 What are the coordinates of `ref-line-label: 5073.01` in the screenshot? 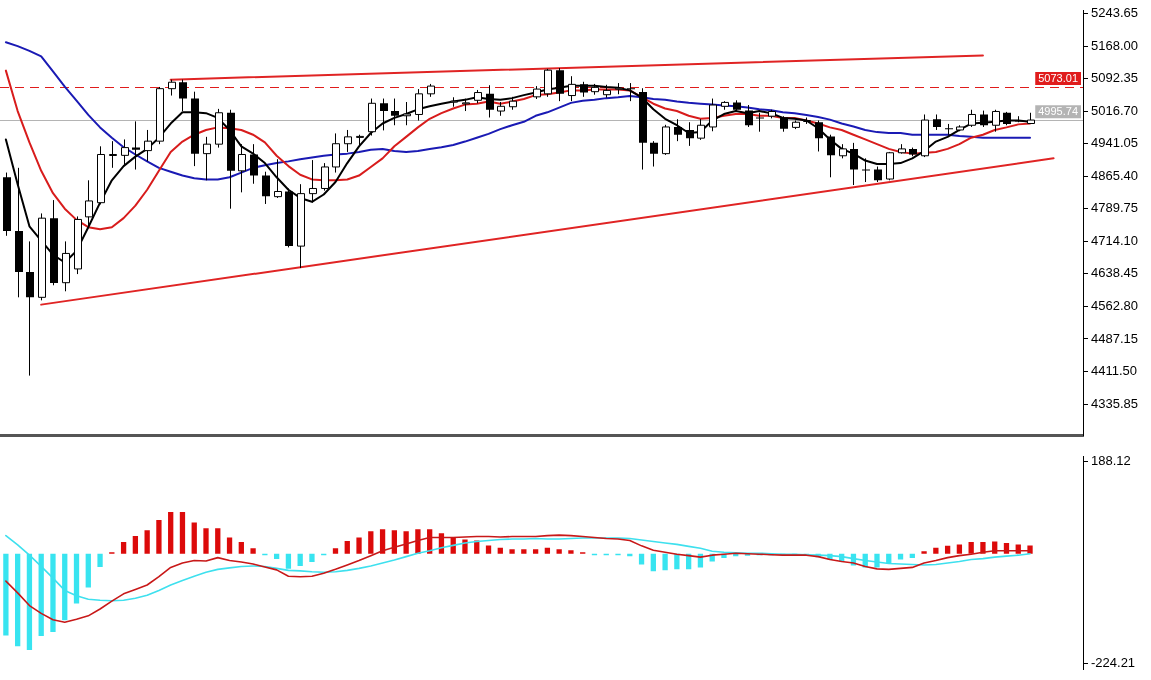 It's located at (1058, 77).